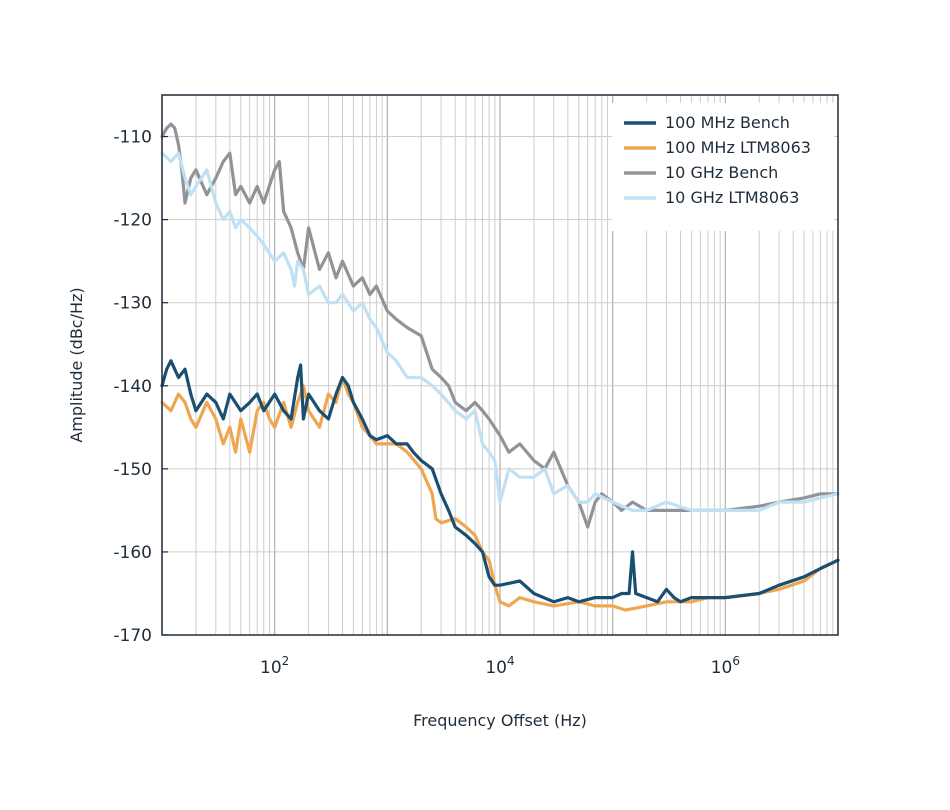 This screenshot has height=810, width=950. What do you see at coordinates (727, 122) in the screenshot?
I see `legend-entry: 100 MHz Bench` at bounding box center [727, 122].